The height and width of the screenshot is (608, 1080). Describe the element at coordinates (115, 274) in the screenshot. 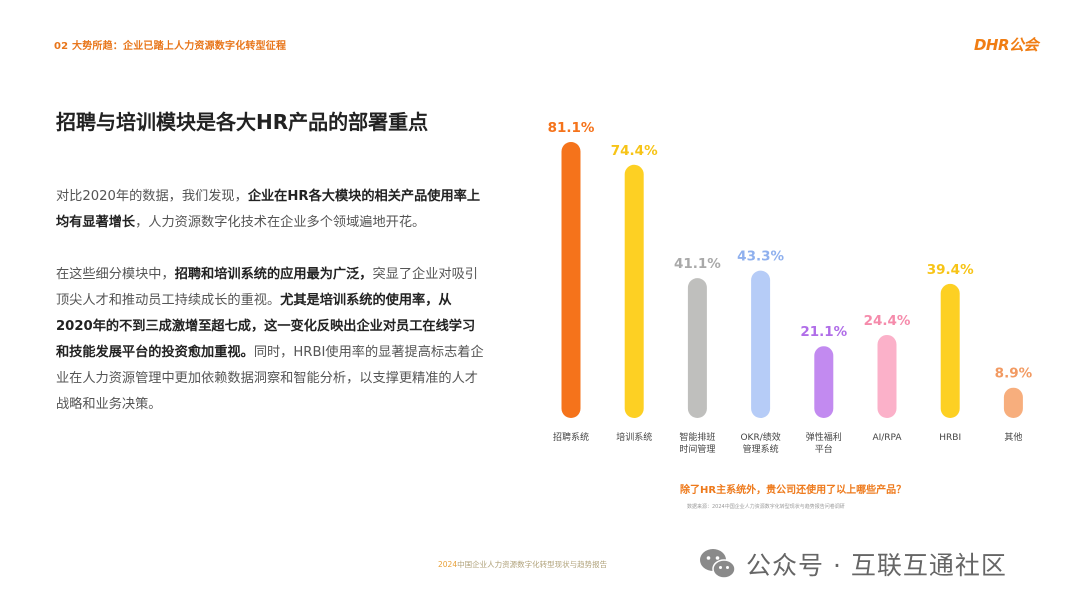

I see `paragraph-detail-text-a: 在这些细分模块中，` at that location.